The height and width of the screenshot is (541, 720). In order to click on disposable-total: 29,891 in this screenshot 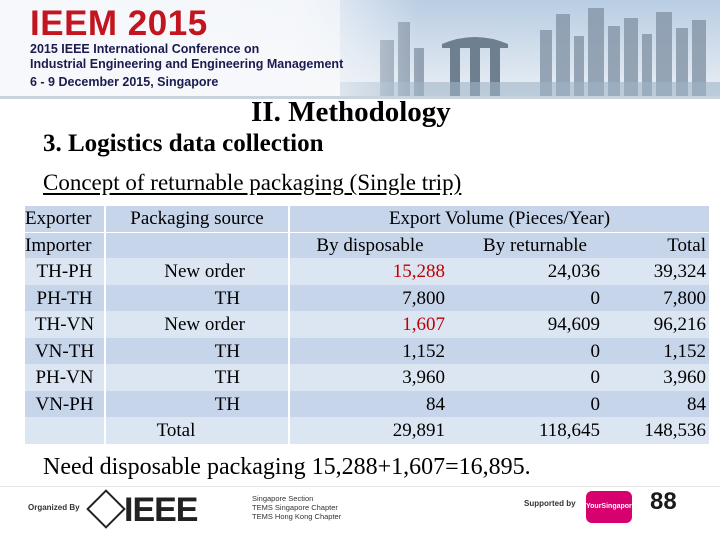, I will do `click(418, 430)`.